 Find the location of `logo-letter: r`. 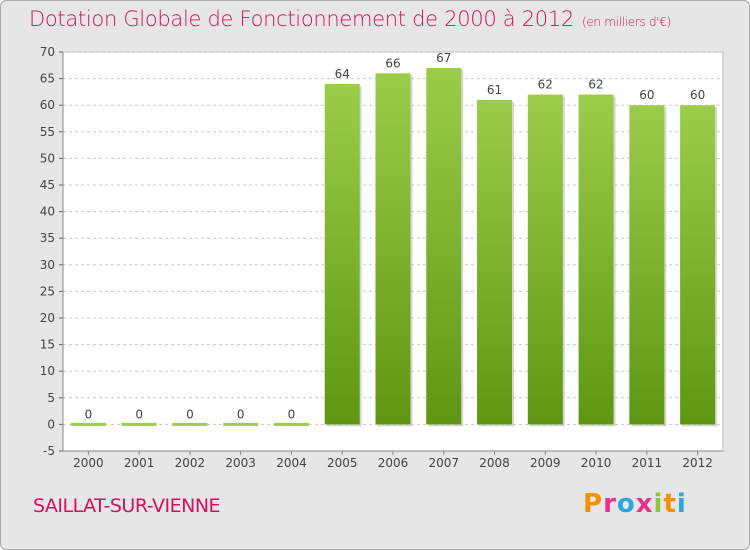

logo-letter: r is located at coordinates (610, 504).